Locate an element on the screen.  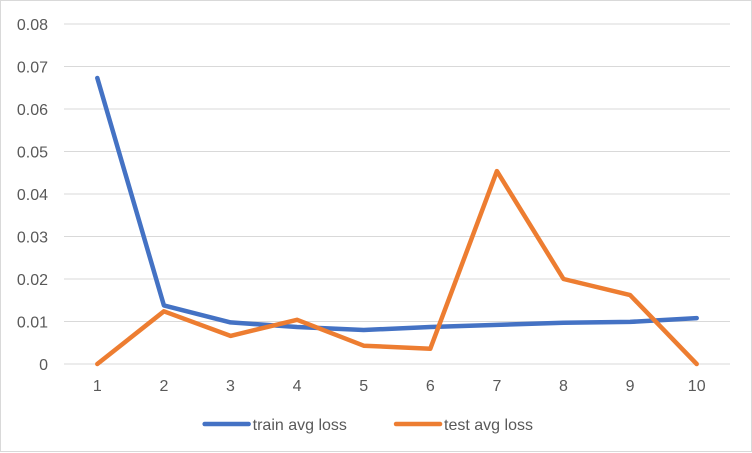
y-axis-tick-labels: 0 0.01 0.02 0.03 0.04 0.05 0.06 0.07 0.08 is located at coordinates (32, 195).